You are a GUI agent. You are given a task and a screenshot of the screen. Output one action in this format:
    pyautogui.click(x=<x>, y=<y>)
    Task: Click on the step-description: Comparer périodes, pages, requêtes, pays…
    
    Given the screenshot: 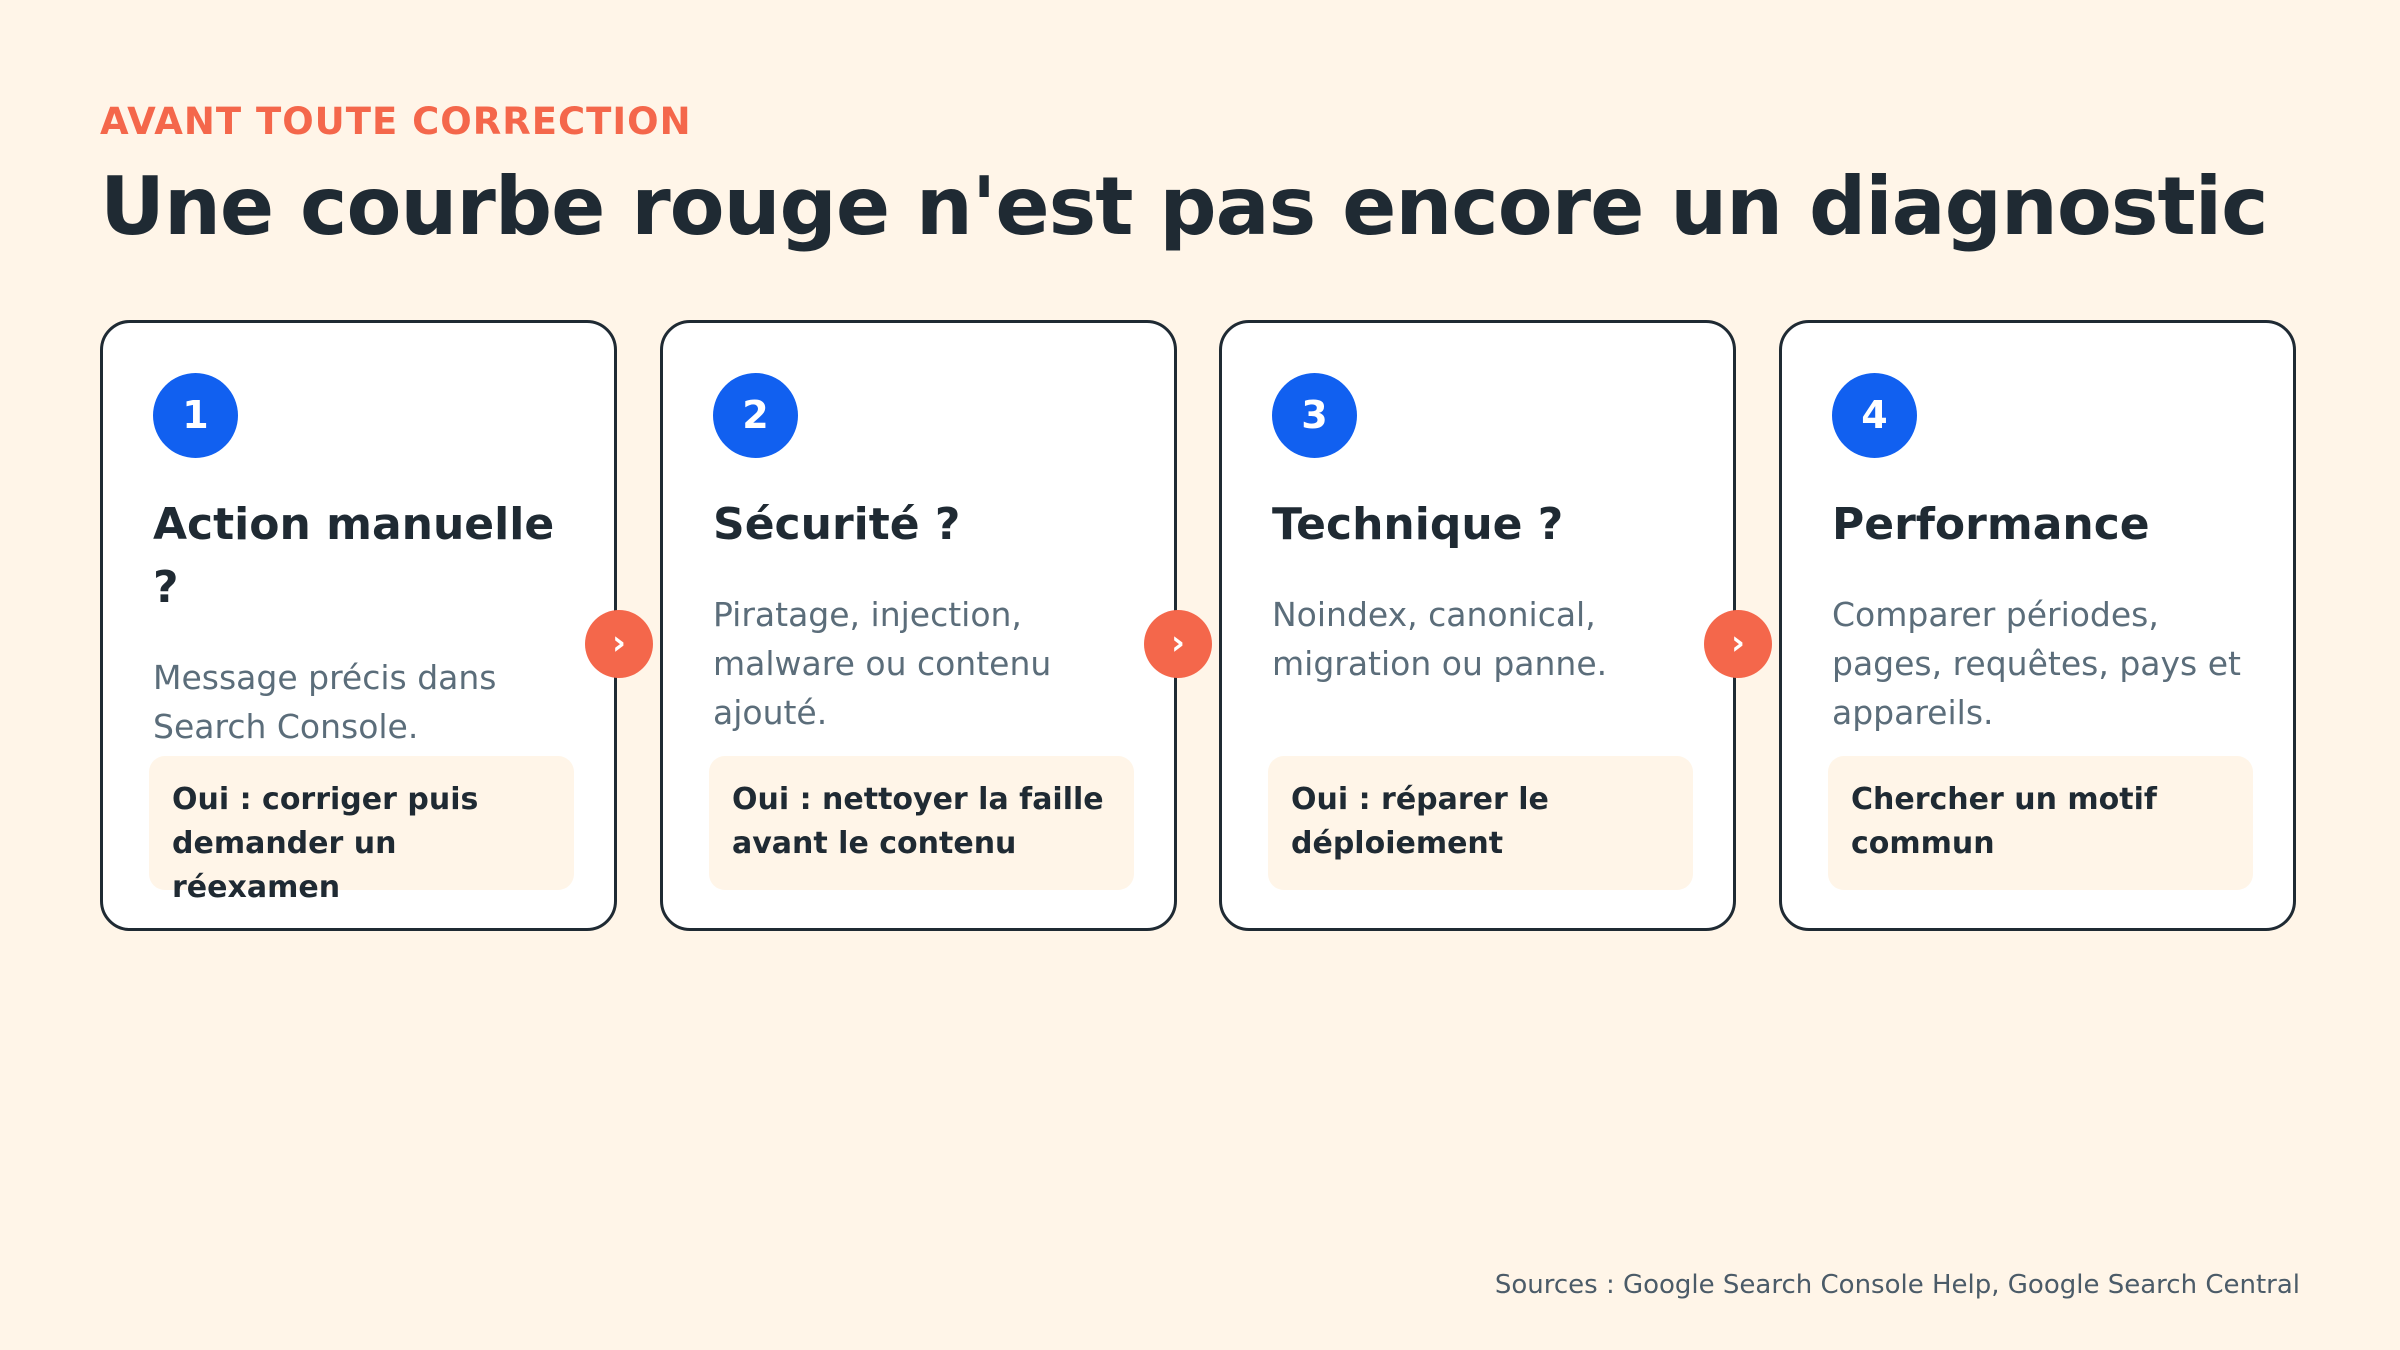 What is the action you would take?
    pyautogui.click(x=2036, y=663)
    